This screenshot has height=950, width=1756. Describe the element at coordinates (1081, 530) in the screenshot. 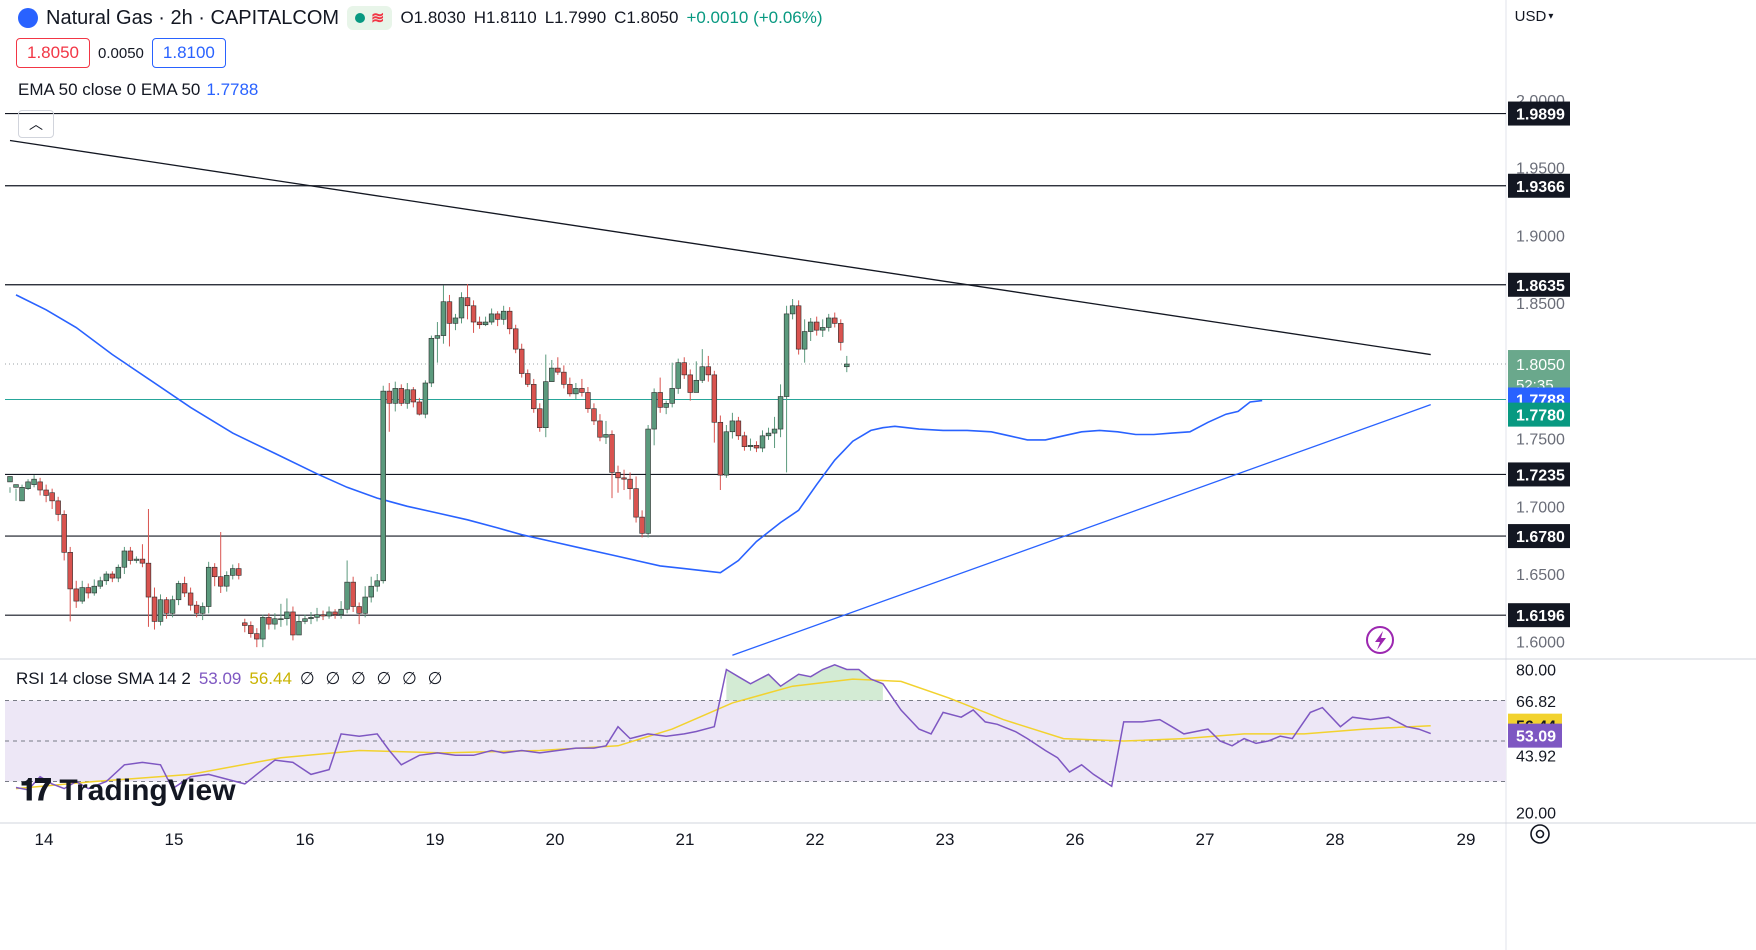

I see `ascending-trendline` at that location.